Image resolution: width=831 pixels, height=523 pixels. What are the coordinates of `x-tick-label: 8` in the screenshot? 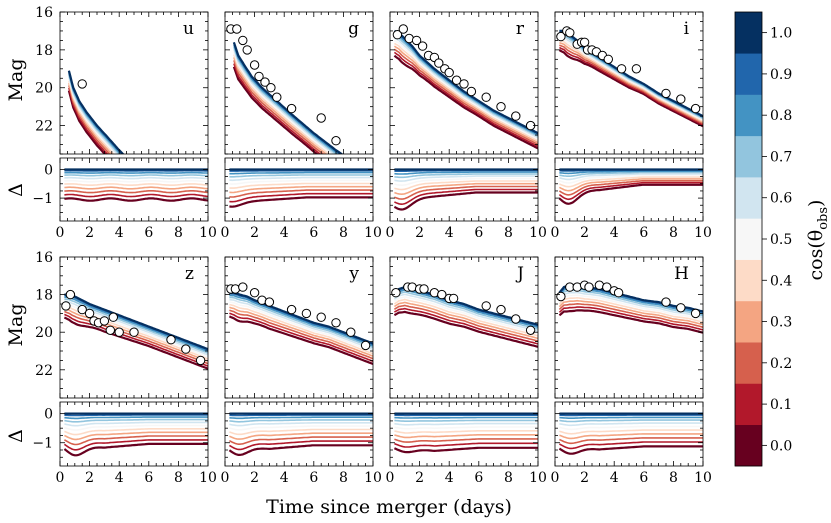 It's located at (343, 478).